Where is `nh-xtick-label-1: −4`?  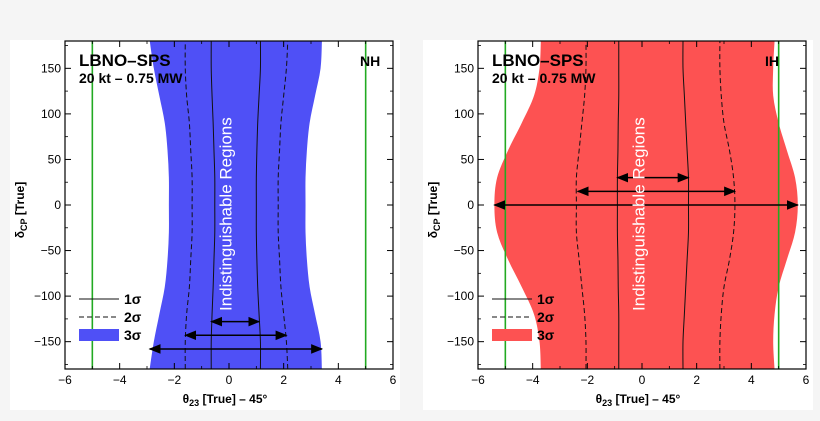 nh-xtick-label-1: −4 is located at coordinates (120, 380).